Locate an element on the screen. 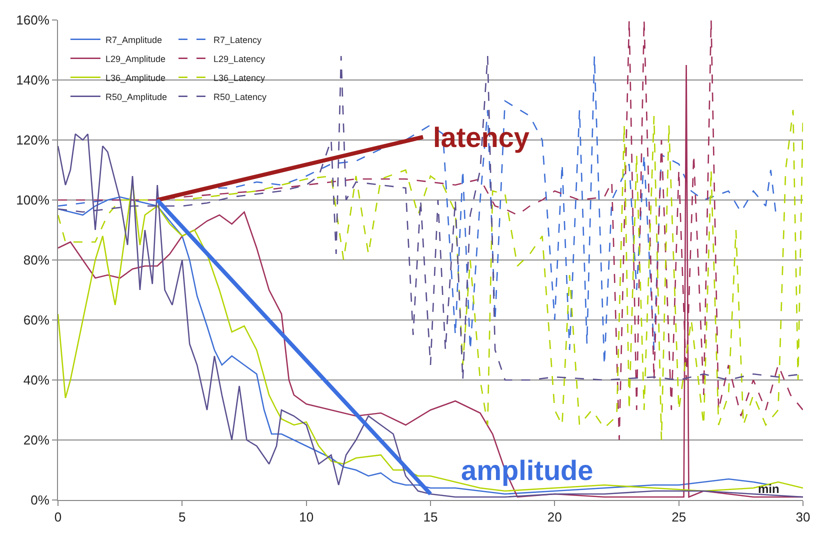 The width and height of the screenshot is (822, 537). x-tick-label: 10 is located at coordinates (306, 517).